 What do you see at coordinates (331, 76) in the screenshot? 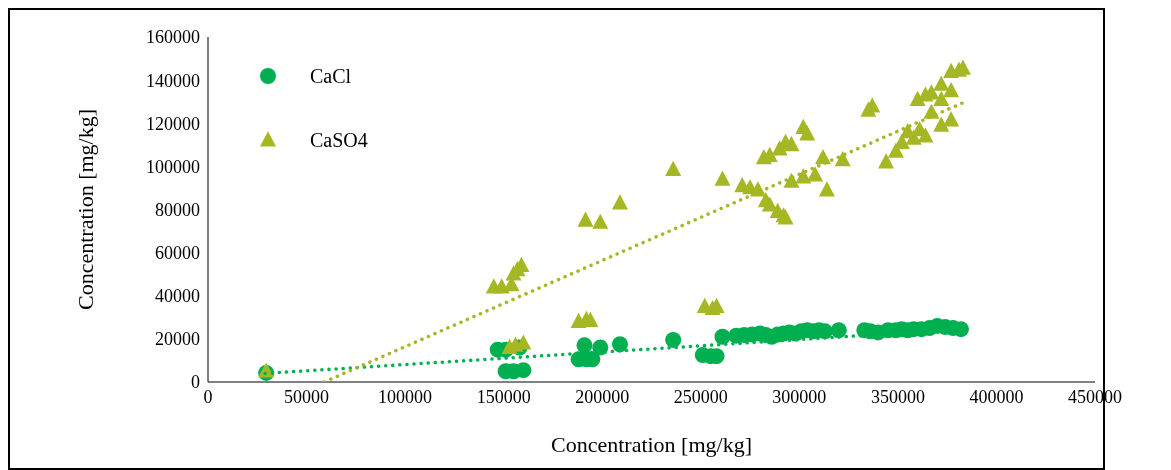
I see `legend-label: CaCl` at bounding box center [331, 76].